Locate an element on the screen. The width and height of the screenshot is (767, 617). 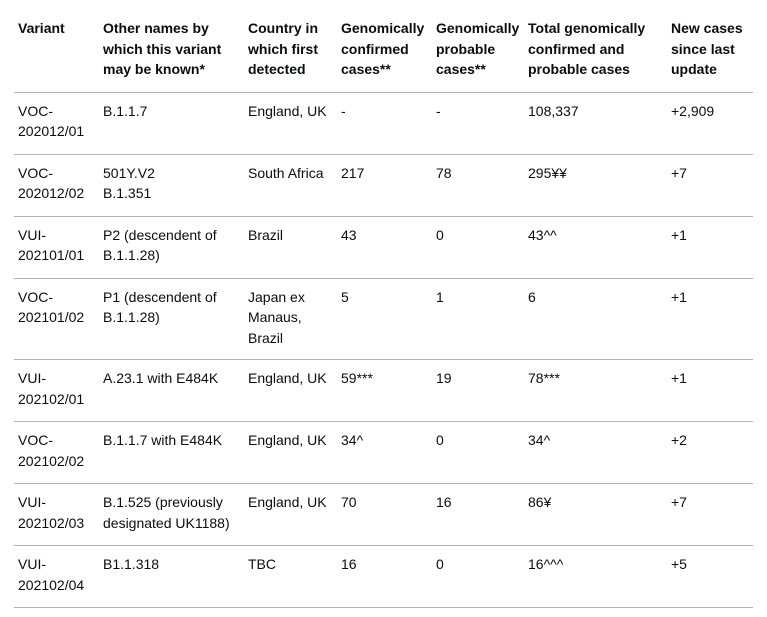
cell-variant: VUI- 202102/01 is located at coordinates (56, 390).